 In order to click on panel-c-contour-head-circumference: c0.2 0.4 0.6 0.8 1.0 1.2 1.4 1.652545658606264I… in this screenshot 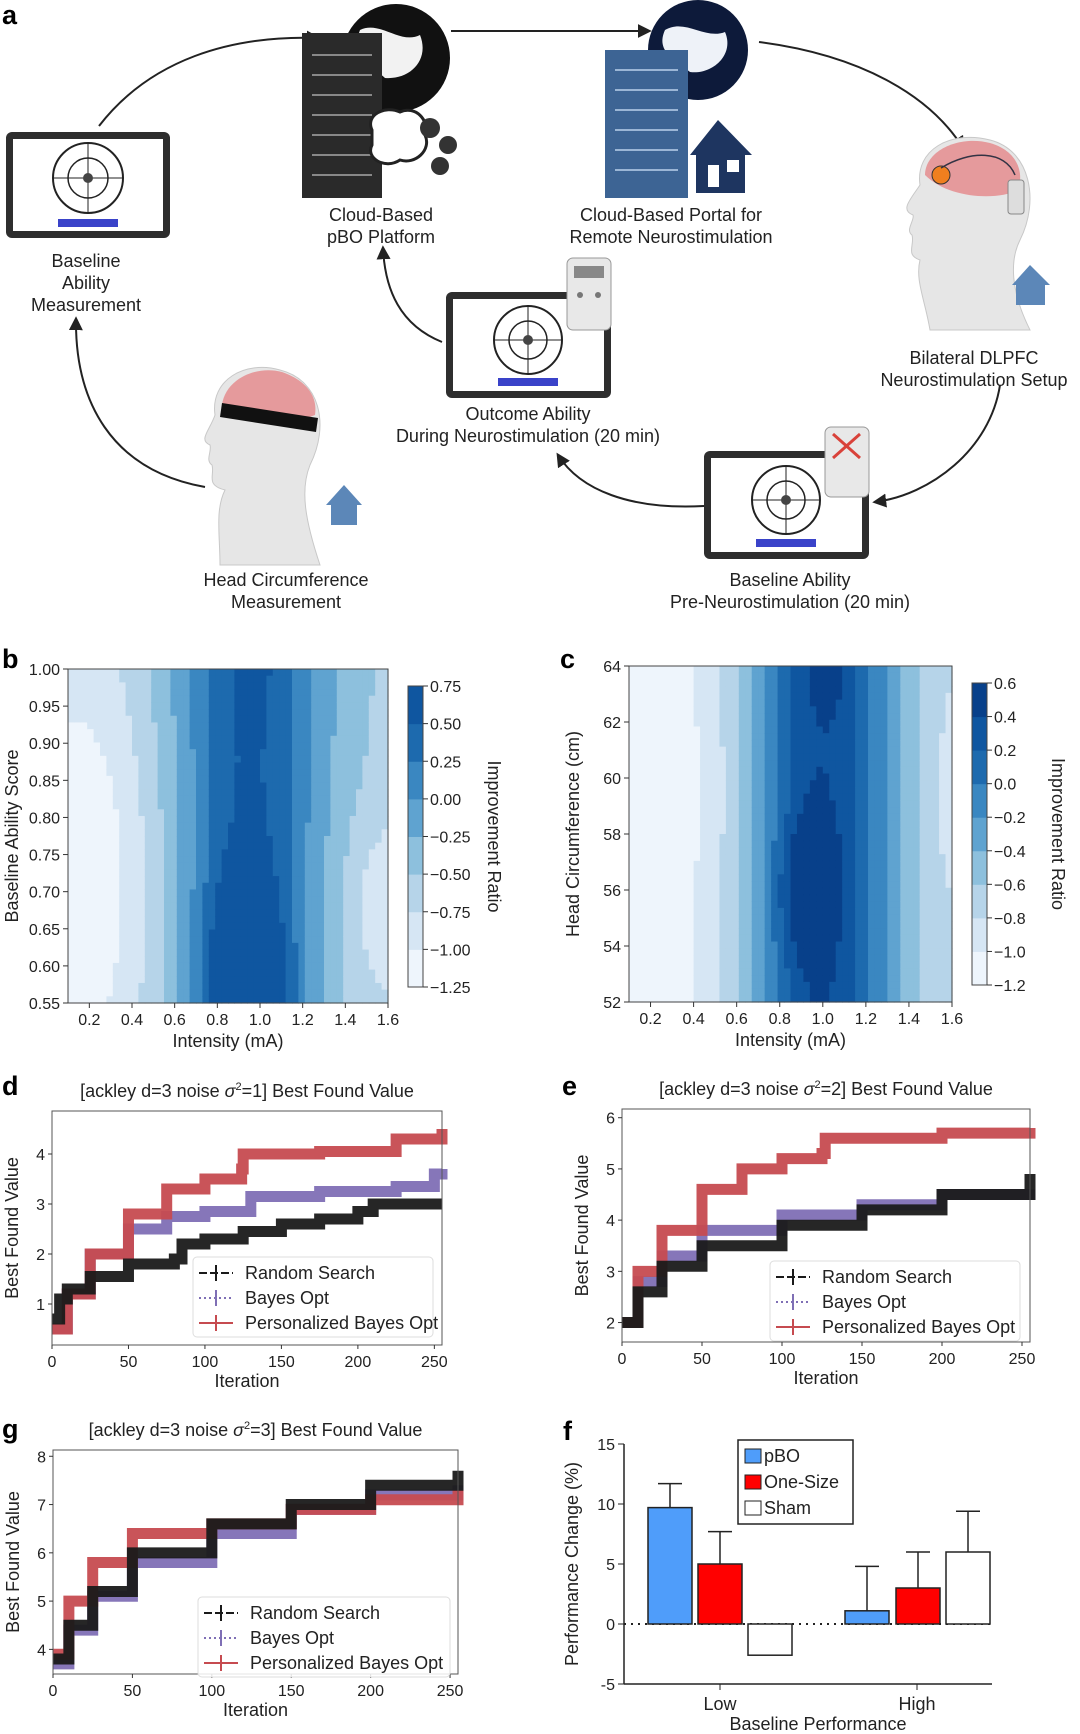, I will do `click(814, 847)`.